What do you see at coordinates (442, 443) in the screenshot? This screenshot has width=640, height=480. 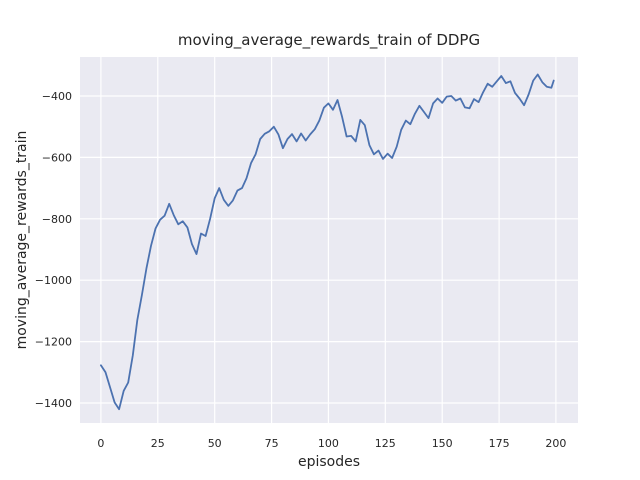 I see `x-tick-label: 150` at bounding box center [442, 443].